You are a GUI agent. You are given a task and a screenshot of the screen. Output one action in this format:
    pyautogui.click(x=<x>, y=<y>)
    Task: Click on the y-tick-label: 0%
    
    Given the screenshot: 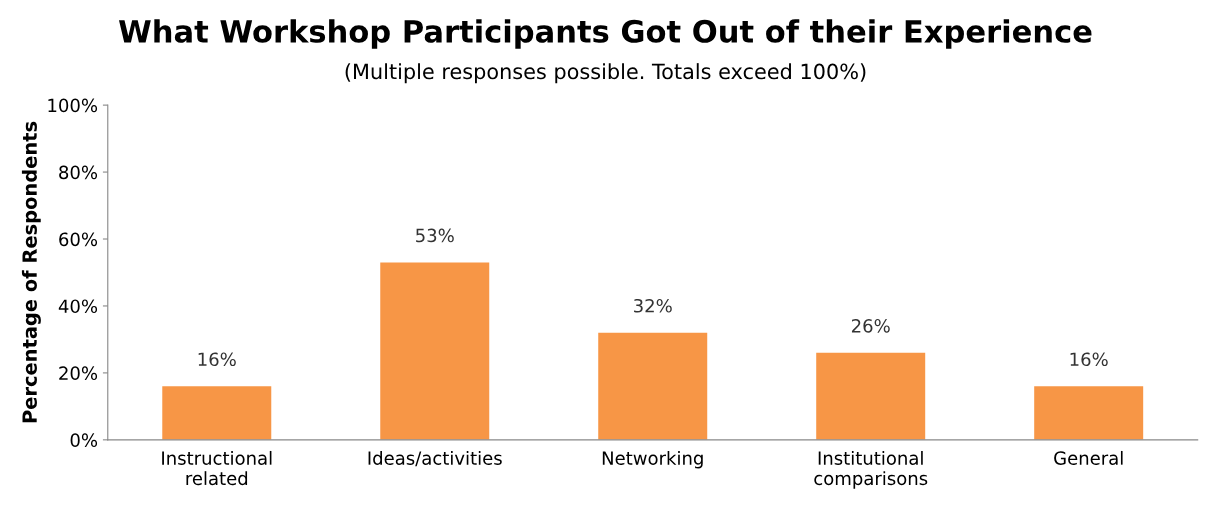 What is the action you would take?
    pyautogui.click(x=84, y=440)
    